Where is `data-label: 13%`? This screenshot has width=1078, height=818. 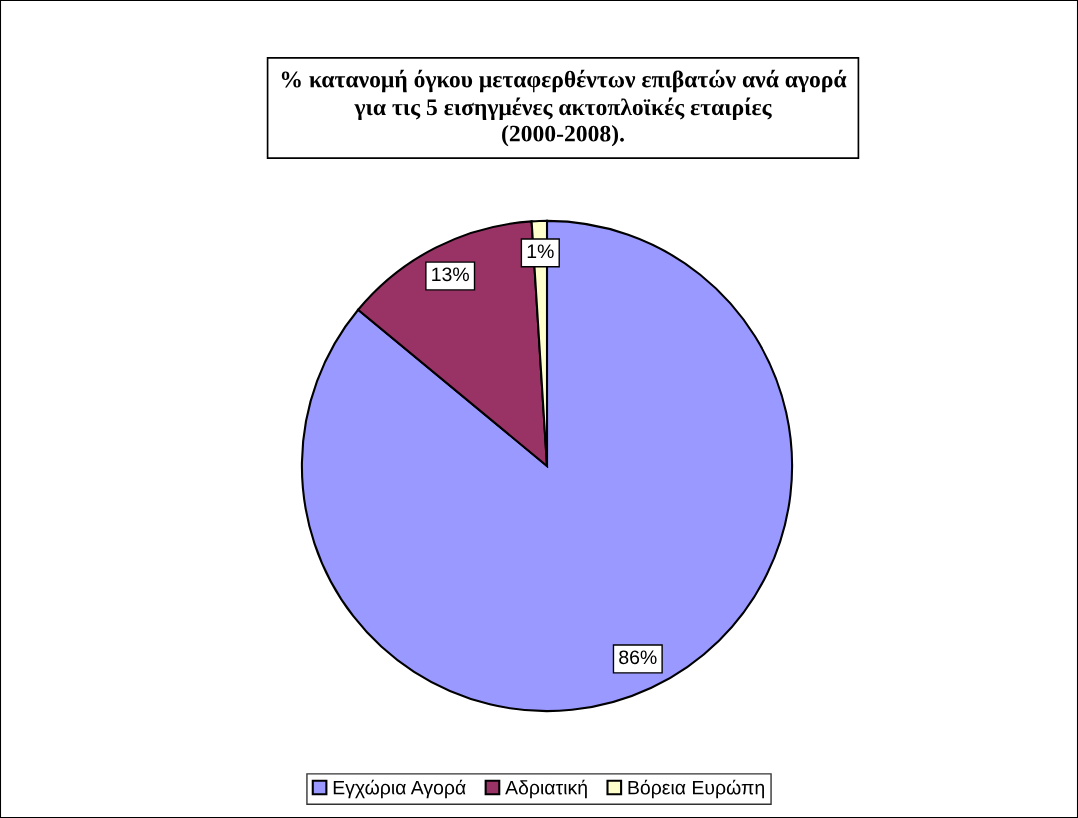 data-label: 13% is located at coordinates (450, 274).